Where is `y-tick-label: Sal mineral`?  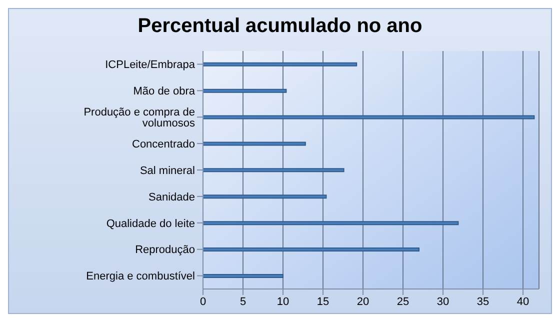
y-tick-label: Sal mineral is located at coordinates (167, 170).